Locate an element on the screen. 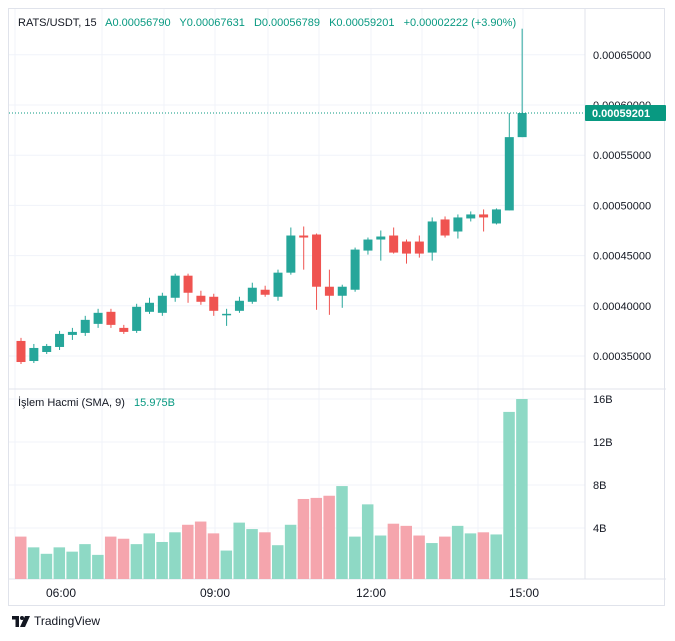  volume-indicator-name: İşlem Hacmi (SMA, 9) is located at coordinates (71, 403).